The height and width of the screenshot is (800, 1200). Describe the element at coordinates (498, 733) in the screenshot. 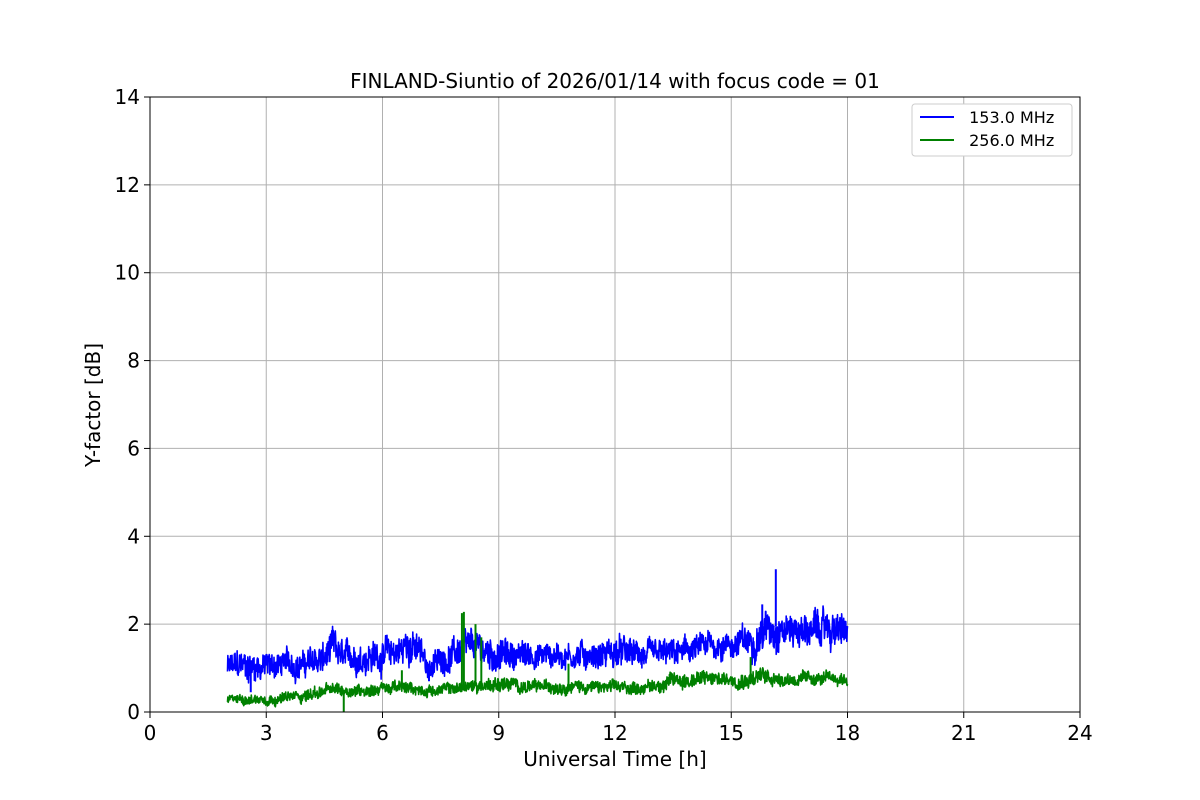

I see `x-tick-label: 9` at that location.